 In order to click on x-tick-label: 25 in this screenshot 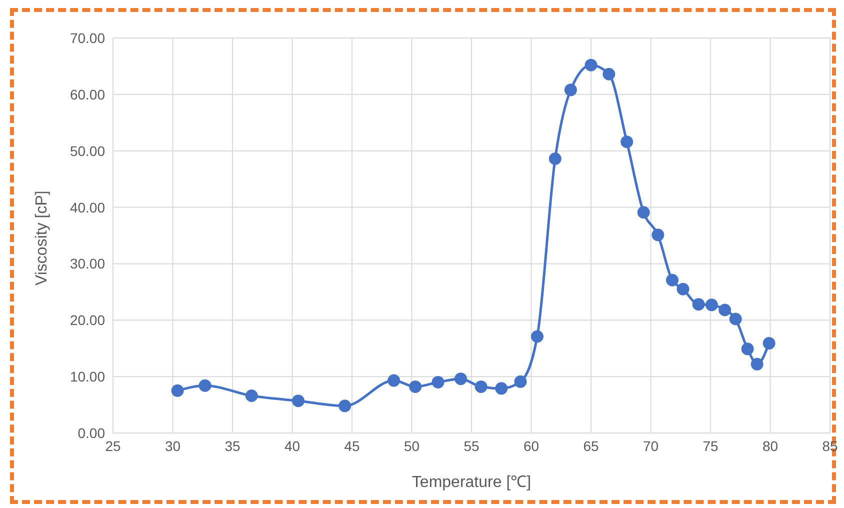, I will do `click(113, 446)`.